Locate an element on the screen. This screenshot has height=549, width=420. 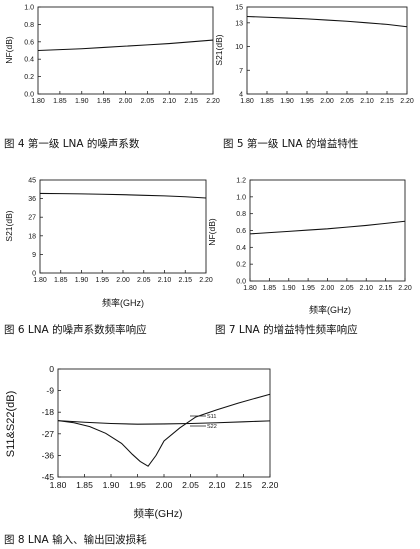
caption-f8: 图 8 LNA 输入、输出回波损耗 is located at coordinates (75, 539).